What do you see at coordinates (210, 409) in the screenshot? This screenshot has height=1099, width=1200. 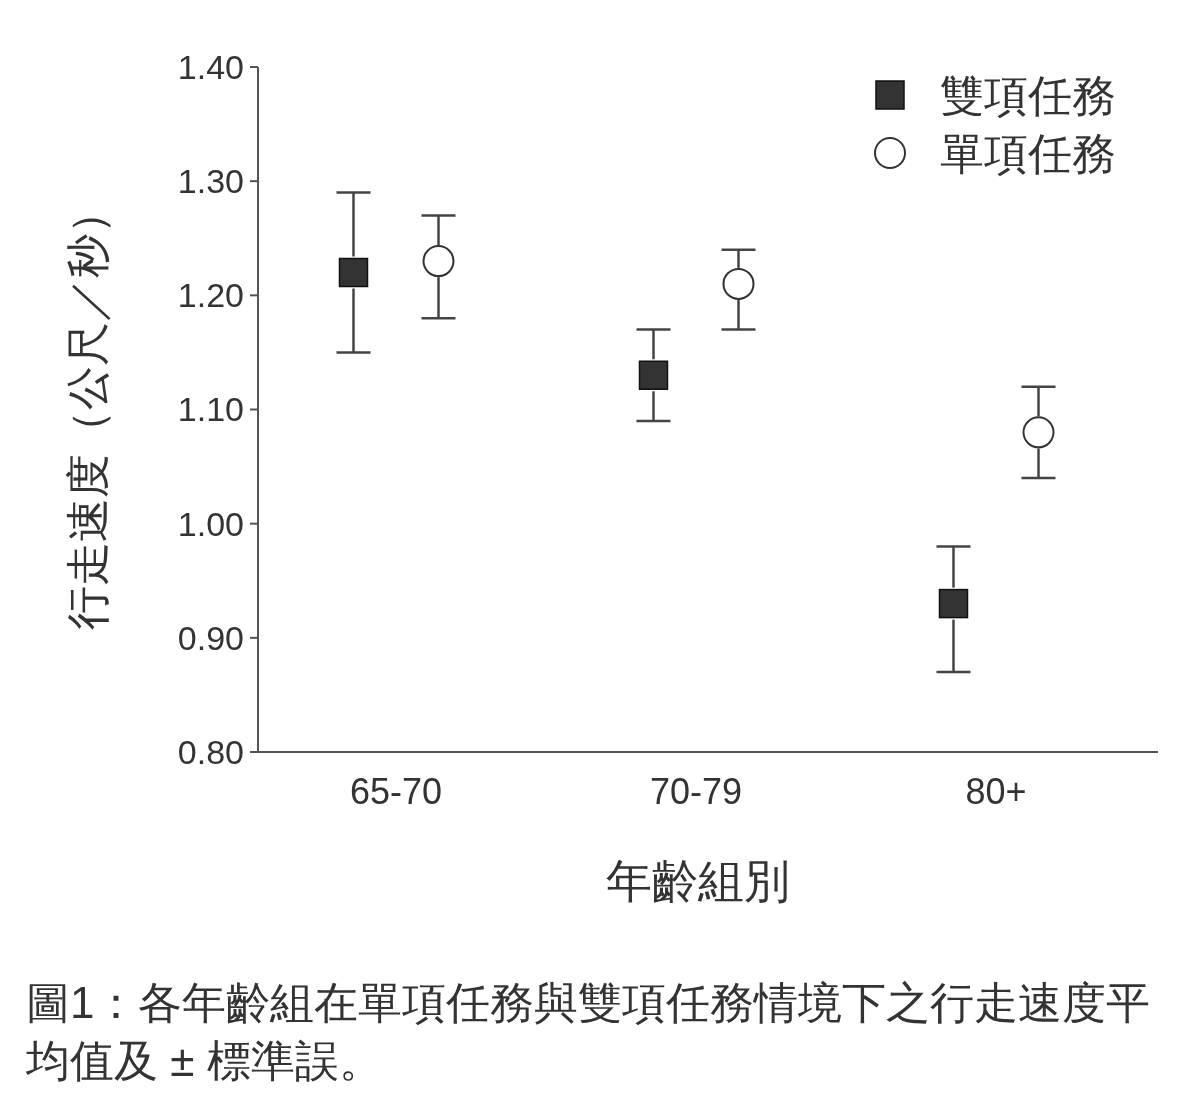 I see `y-tick-label: 1.10` at bounding box center [210, 409].